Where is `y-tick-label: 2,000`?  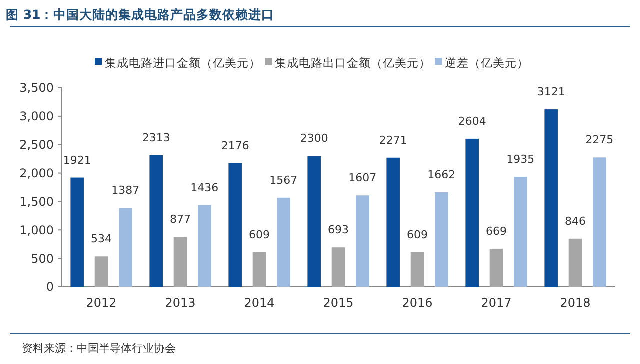
y-tick-label: 2,000 is located at coordinates (37, 173).